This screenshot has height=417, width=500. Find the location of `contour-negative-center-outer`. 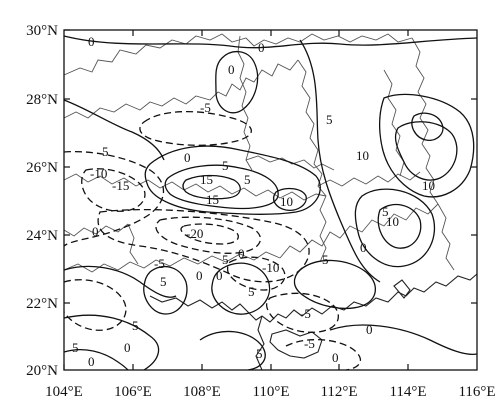

contour-negative-center-outer is located at coordinates (203, 245).